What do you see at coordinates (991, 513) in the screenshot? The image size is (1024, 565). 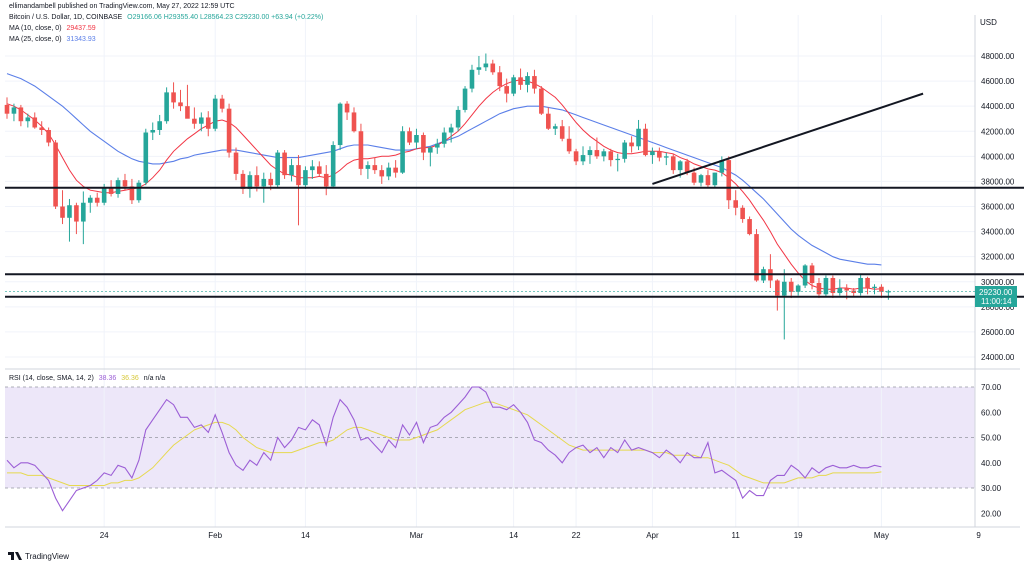 I see `rsi-tick-label: 20.00` at bounding box center [991, 513].